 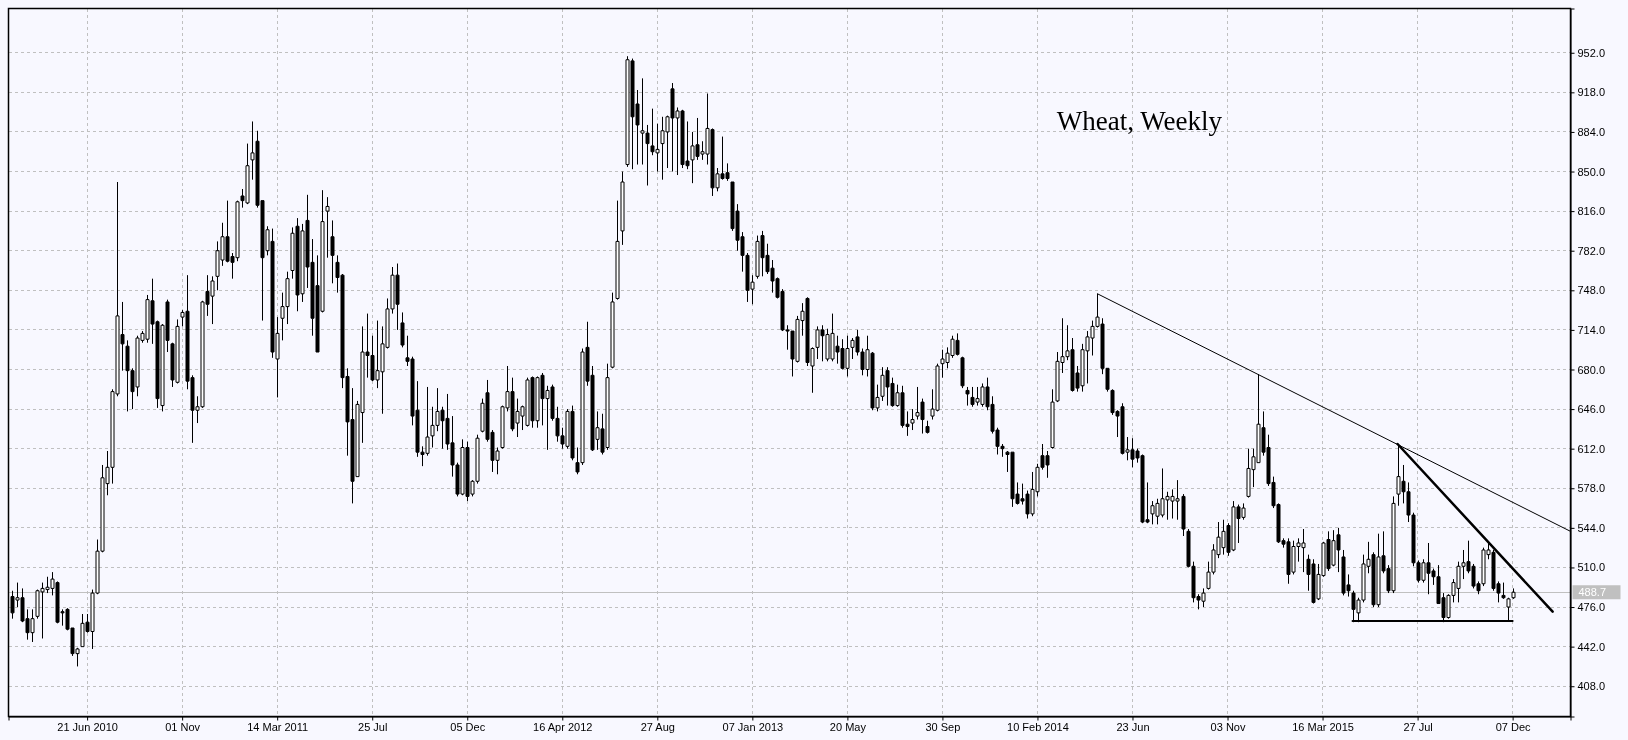 I want to click on x-tick-label: 25 Jul, so click(x=373, y=727).